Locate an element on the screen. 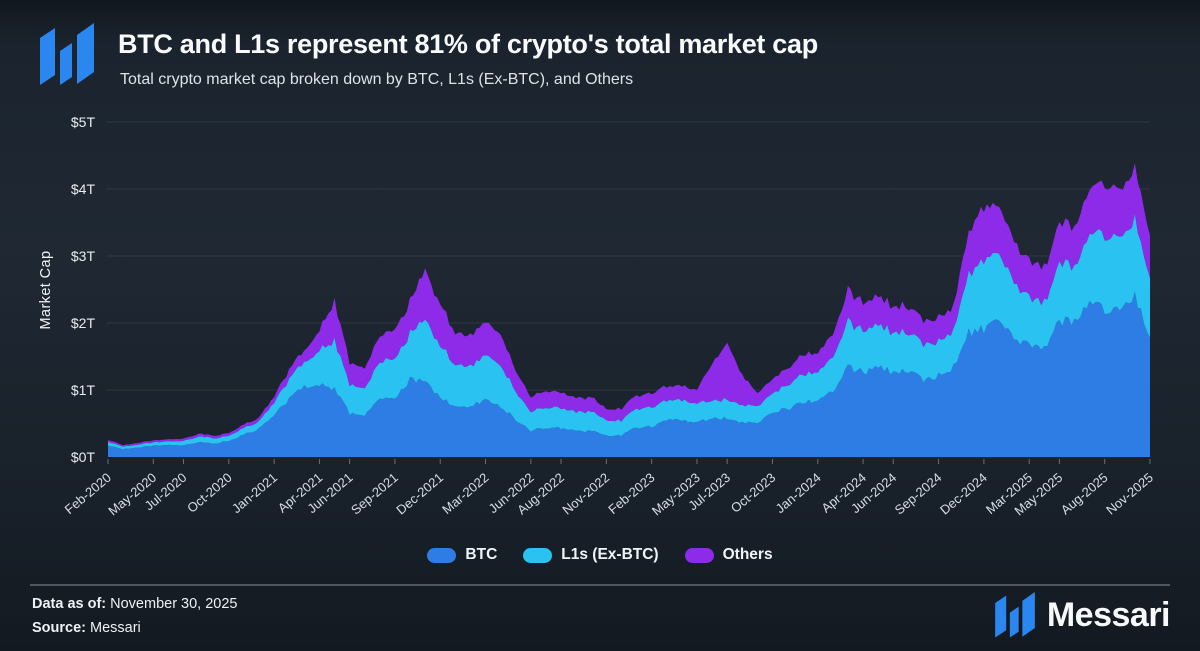 The height and width of the screenshot is (651, 1200). legend-item-l1s: L1s (Ex-BTC) is located at coordinates (591, 555).